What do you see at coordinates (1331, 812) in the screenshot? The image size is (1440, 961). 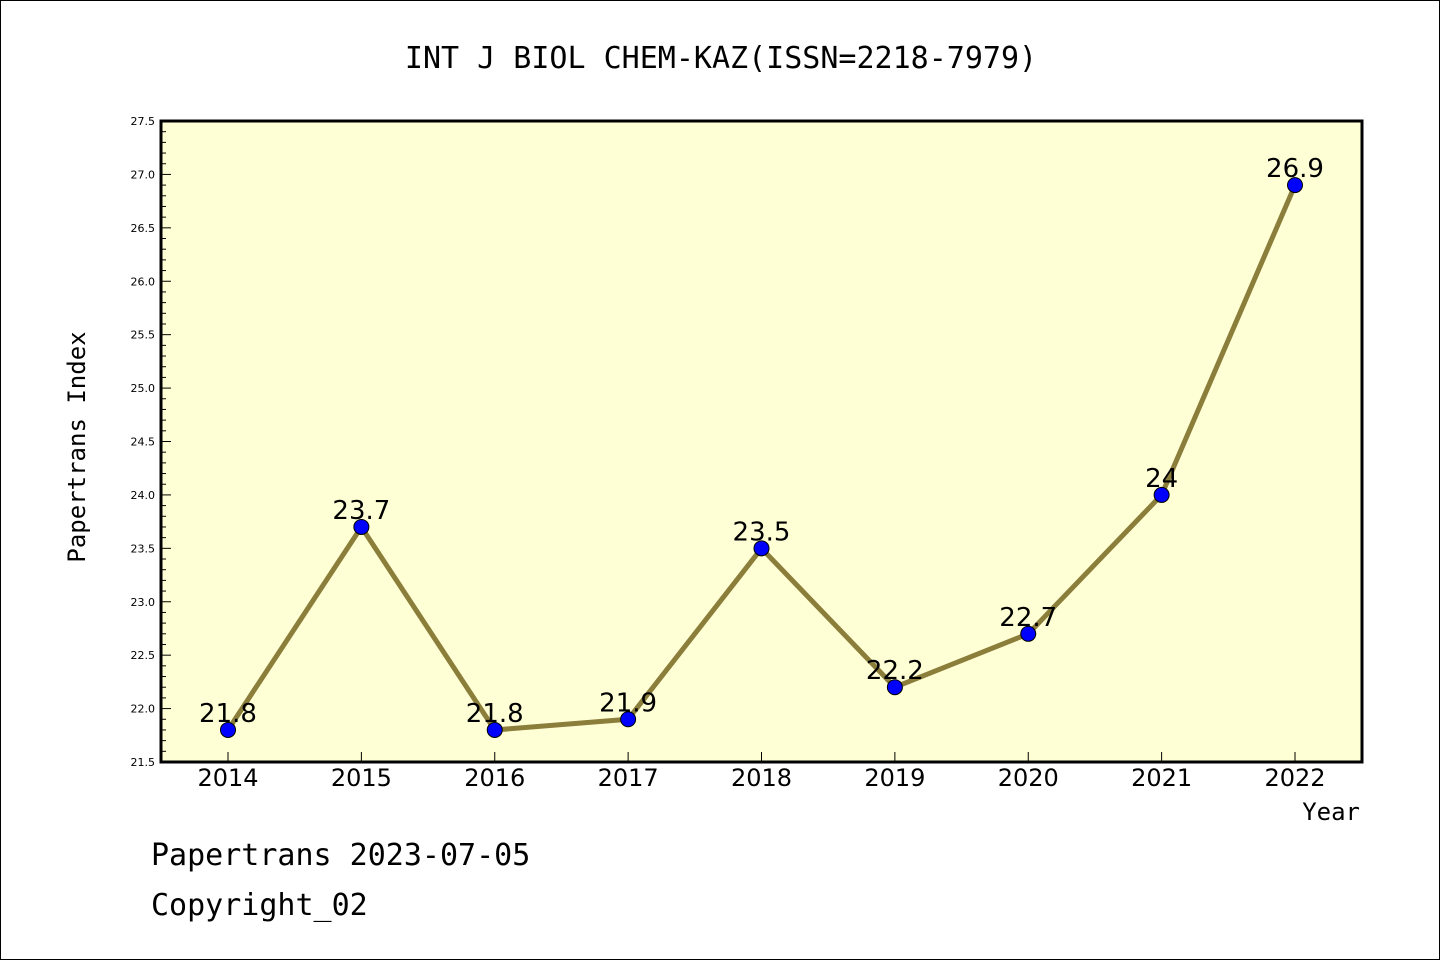 I see `x-axis-label: Year` at bounding box center [1331, 812].